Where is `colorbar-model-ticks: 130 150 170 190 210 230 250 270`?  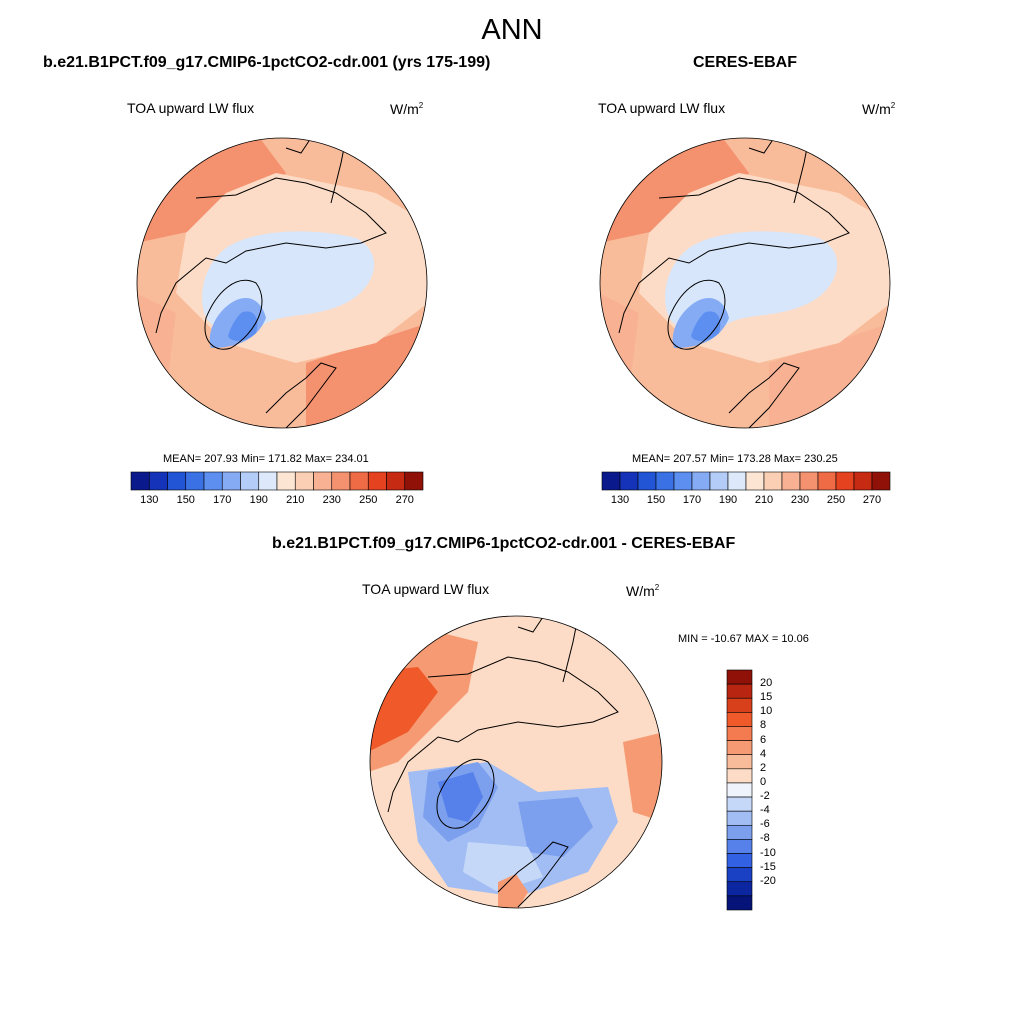
colorbar-model-ticks: 130 150 170 190 210 230 250 270 is located at coordinates (277, 501).